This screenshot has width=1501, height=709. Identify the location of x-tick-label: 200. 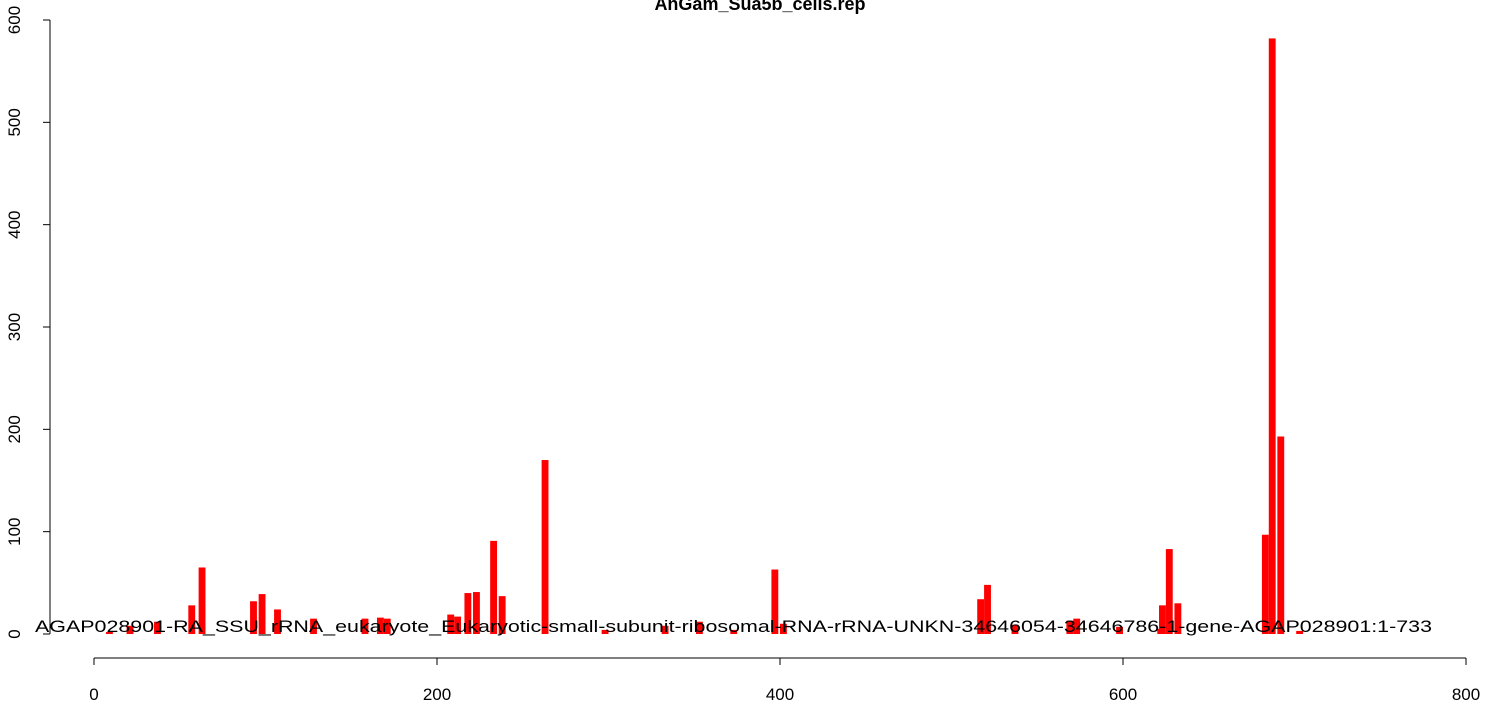
(437, 694).